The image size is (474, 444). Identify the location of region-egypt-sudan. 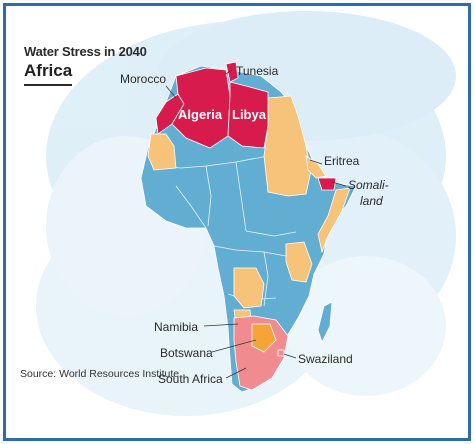
(287, 146).